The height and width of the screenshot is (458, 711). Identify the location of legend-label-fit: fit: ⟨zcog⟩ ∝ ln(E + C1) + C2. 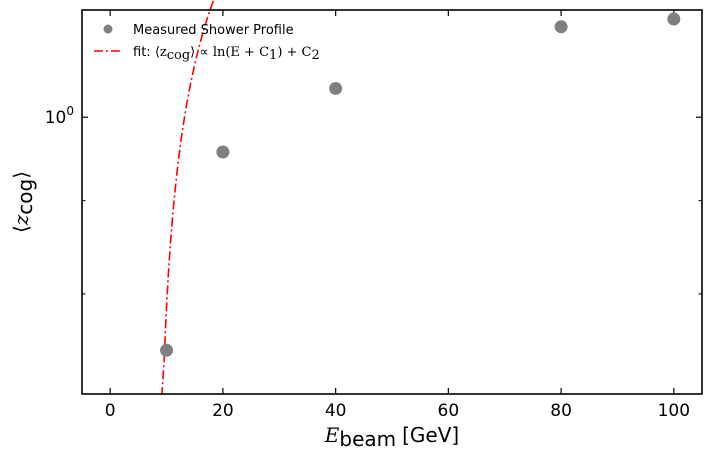
(226, 54).